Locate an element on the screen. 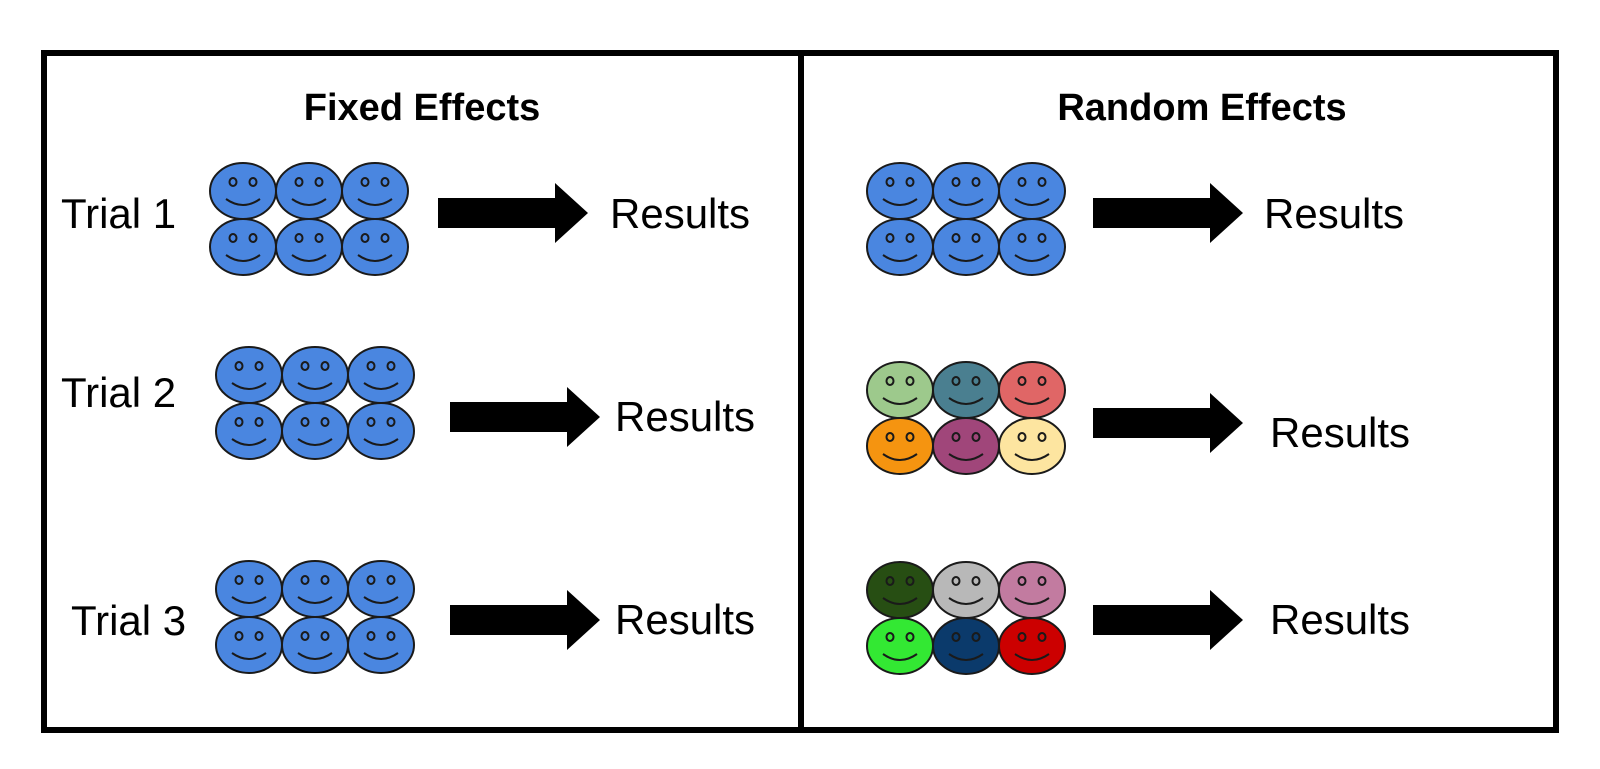 The height and width of the screenshot is (769, 1600). trial-2-label: Trial 2 is located at coordinates (118, 392).